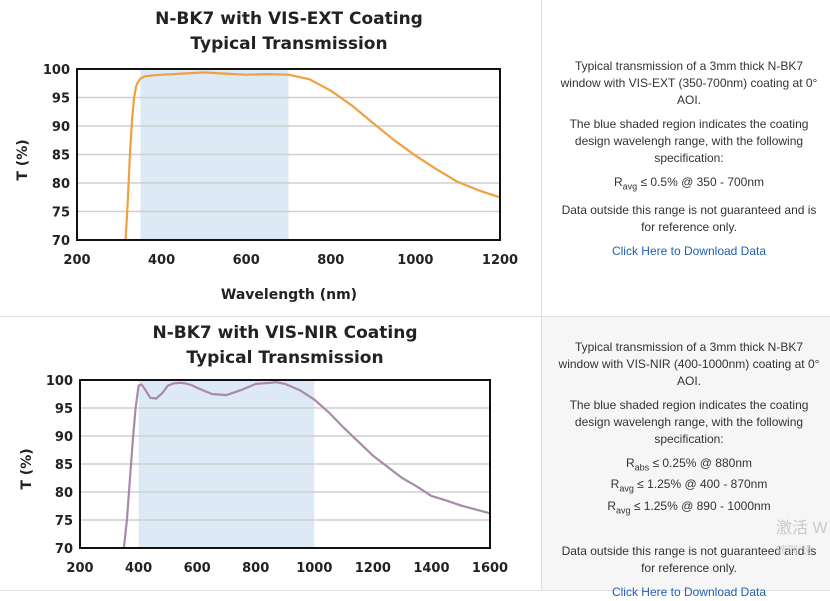 The image size is (830, 601). What do you see at coordinates (701, 182) in the screenshot?
I see `spec-value: ≤ 0.5% @ 350 - 700nm` at bounding box center [701, 182].